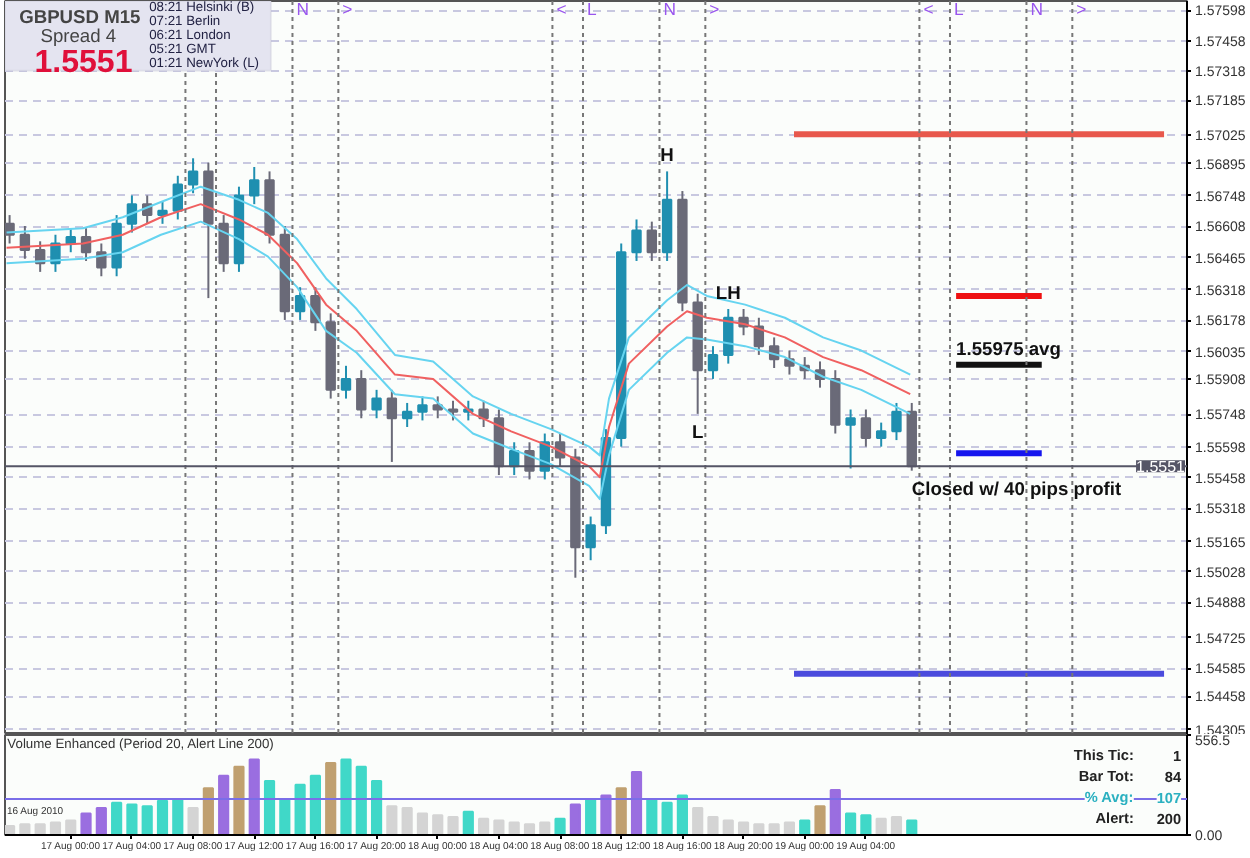  What do you see at coordinates (728, 293) in the screenshot?
I see `annotation: LH` at bounding box center [728, 293].